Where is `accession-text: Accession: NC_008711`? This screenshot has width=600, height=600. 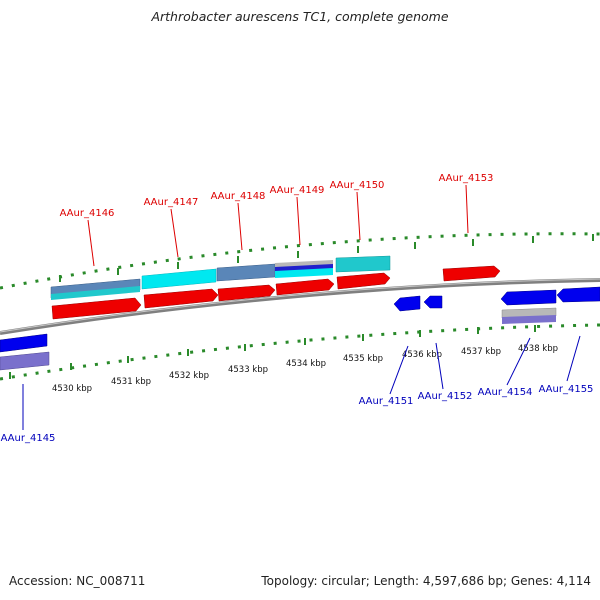 accession-text: Accession: NC_008711 is located at coordinates (77, 581).